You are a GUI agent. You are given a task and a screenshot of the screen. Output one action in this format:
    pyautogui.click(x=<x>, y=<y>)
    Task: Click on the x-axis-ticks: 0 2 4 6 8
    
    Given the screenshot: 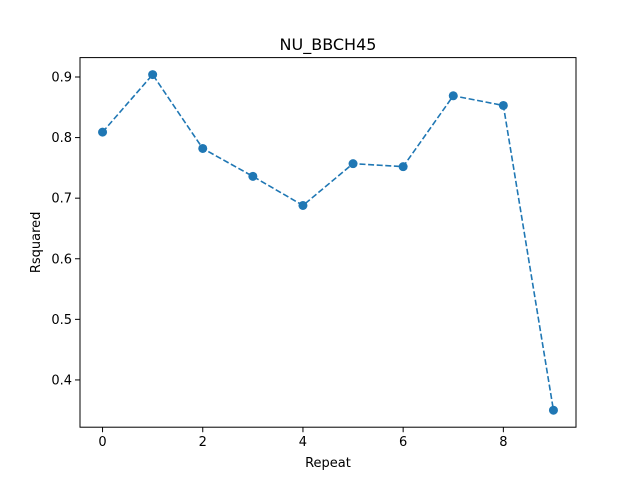 What is the action you would take?
    pyautogui.click(x=302, y=438)
    